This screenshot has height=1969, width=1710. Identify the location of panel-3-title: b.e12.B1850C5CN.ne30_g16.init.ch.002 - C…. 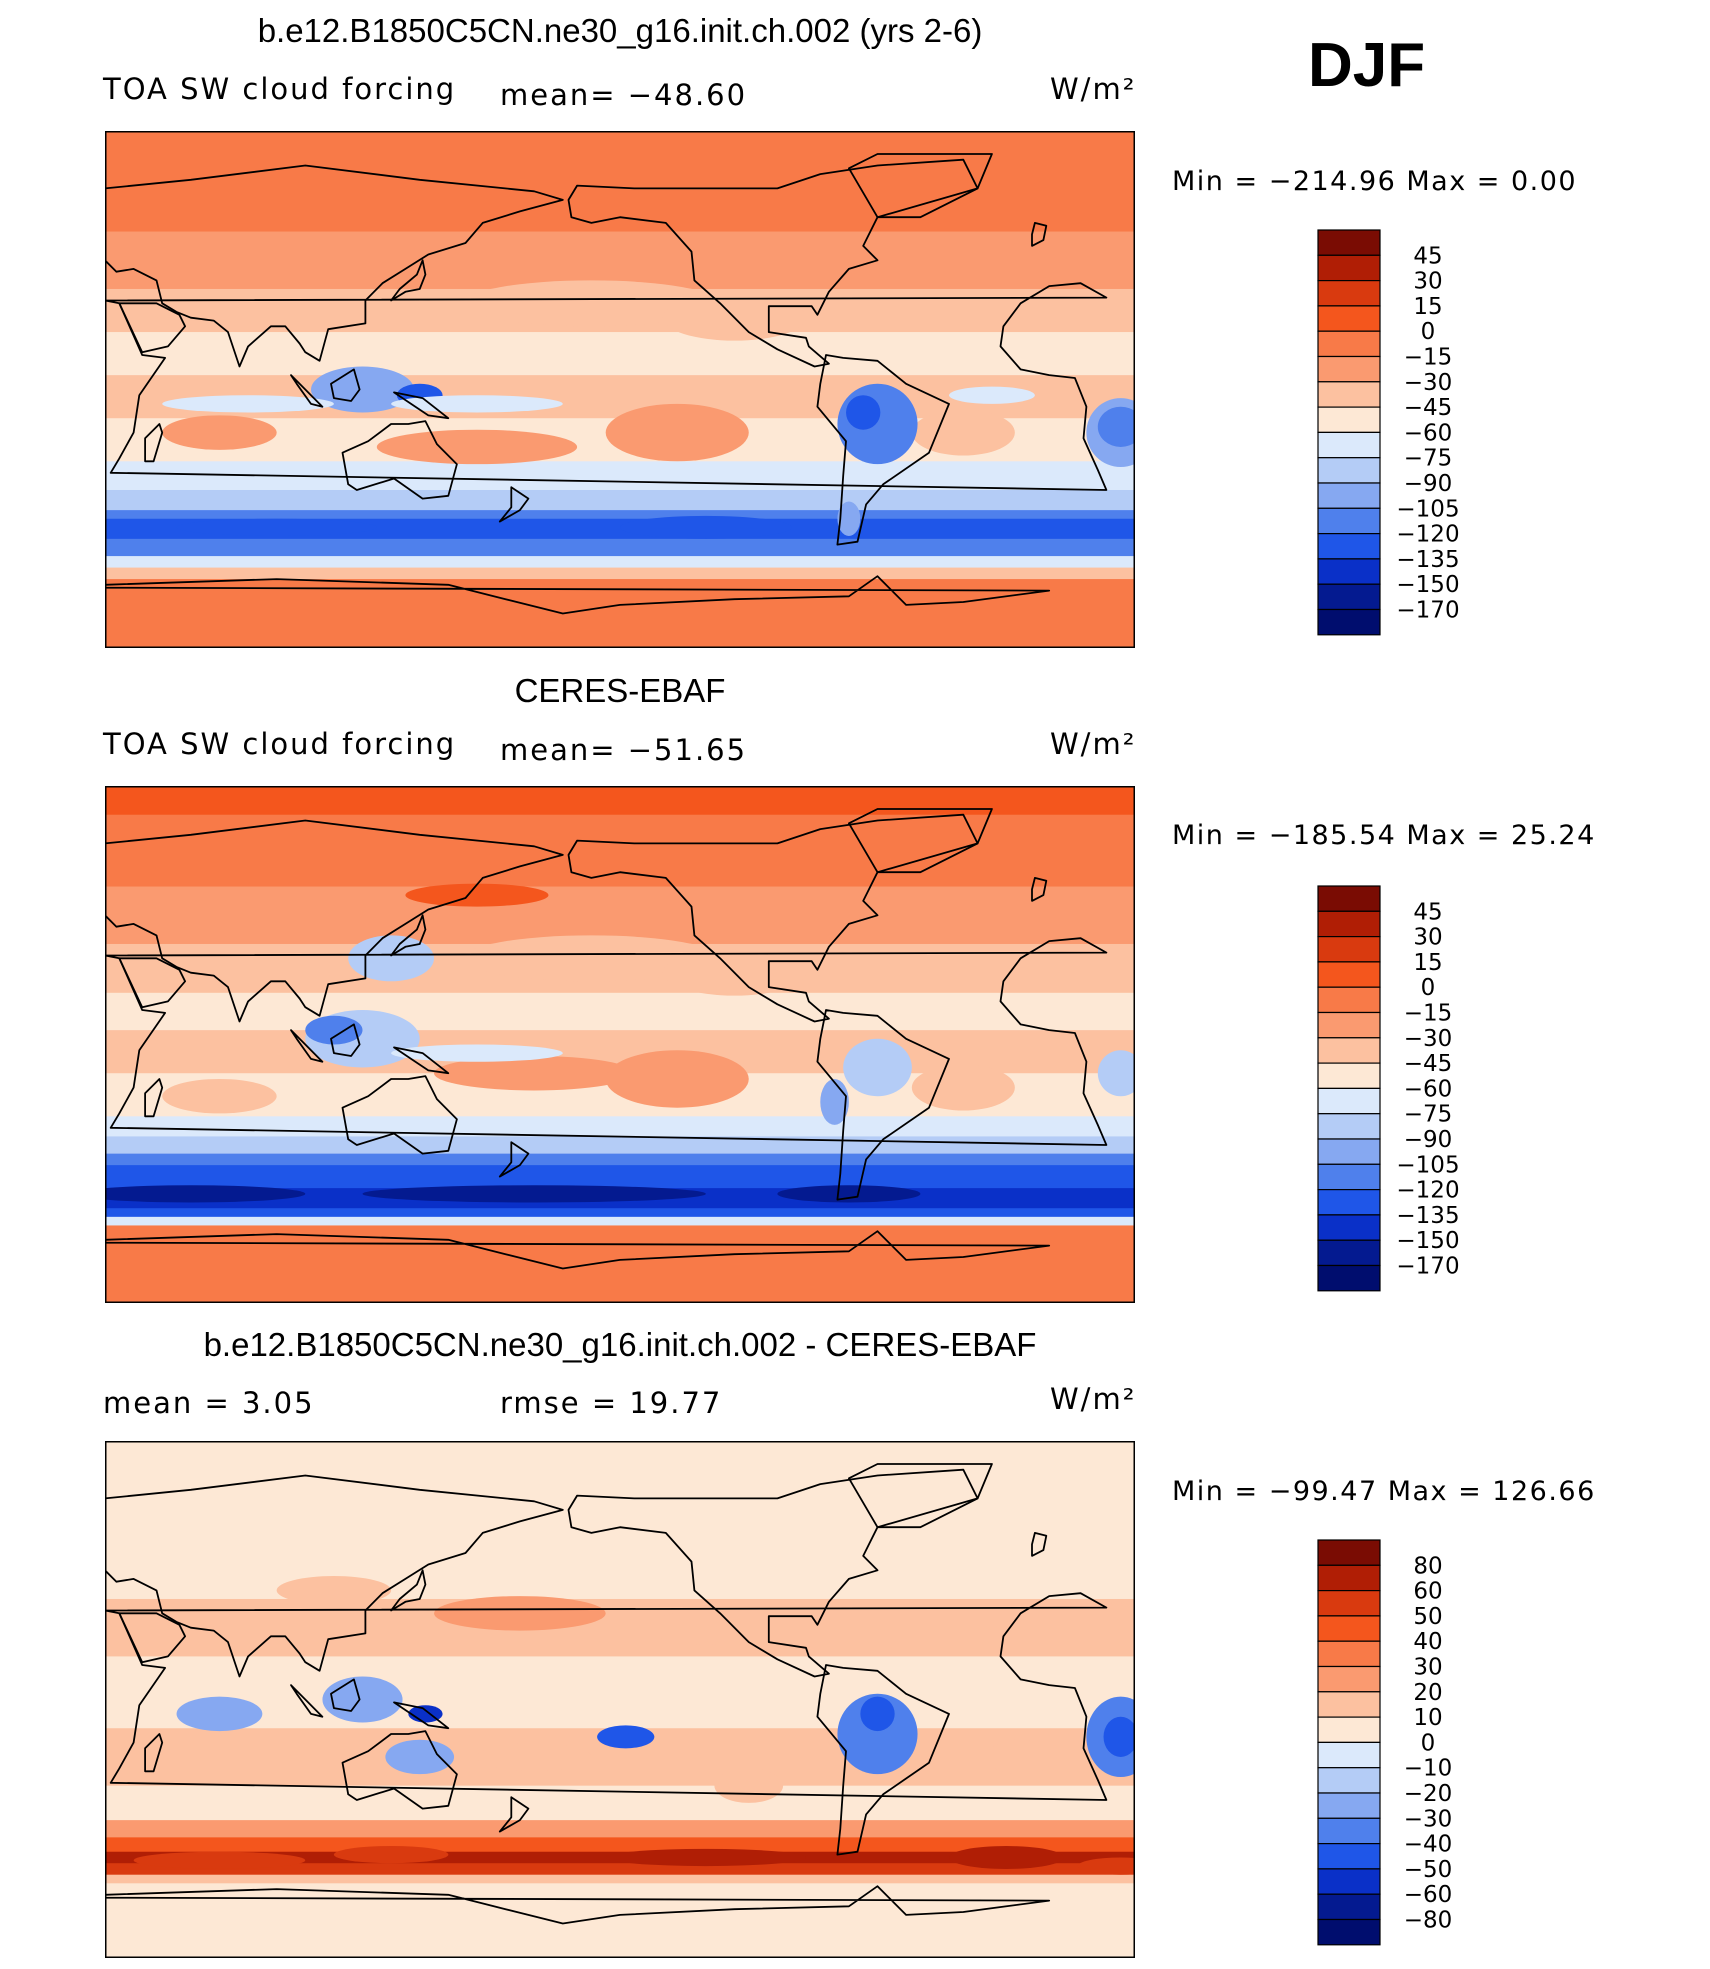
(620, 1344).